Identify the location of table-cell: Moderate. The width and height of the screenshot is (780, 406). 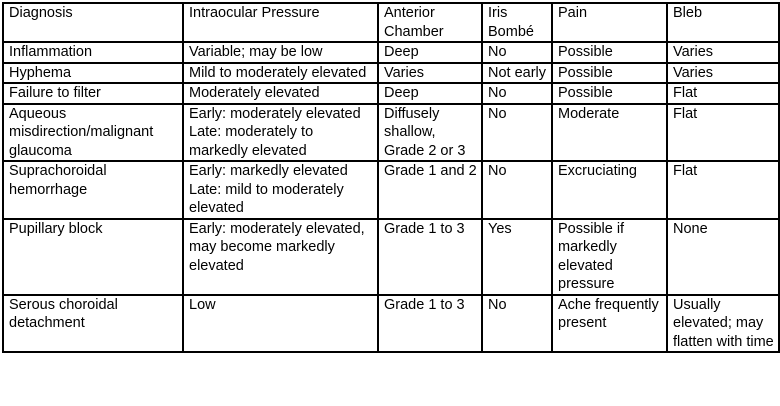
(609, 132).